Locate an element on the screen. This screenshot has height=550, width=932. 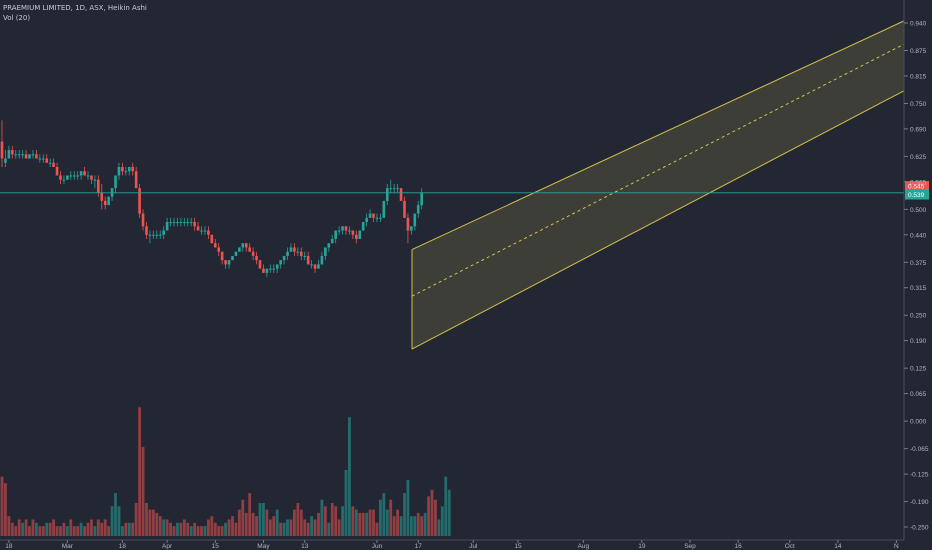
y-tick-label: -0.190 is located at coordinates (919, 502).